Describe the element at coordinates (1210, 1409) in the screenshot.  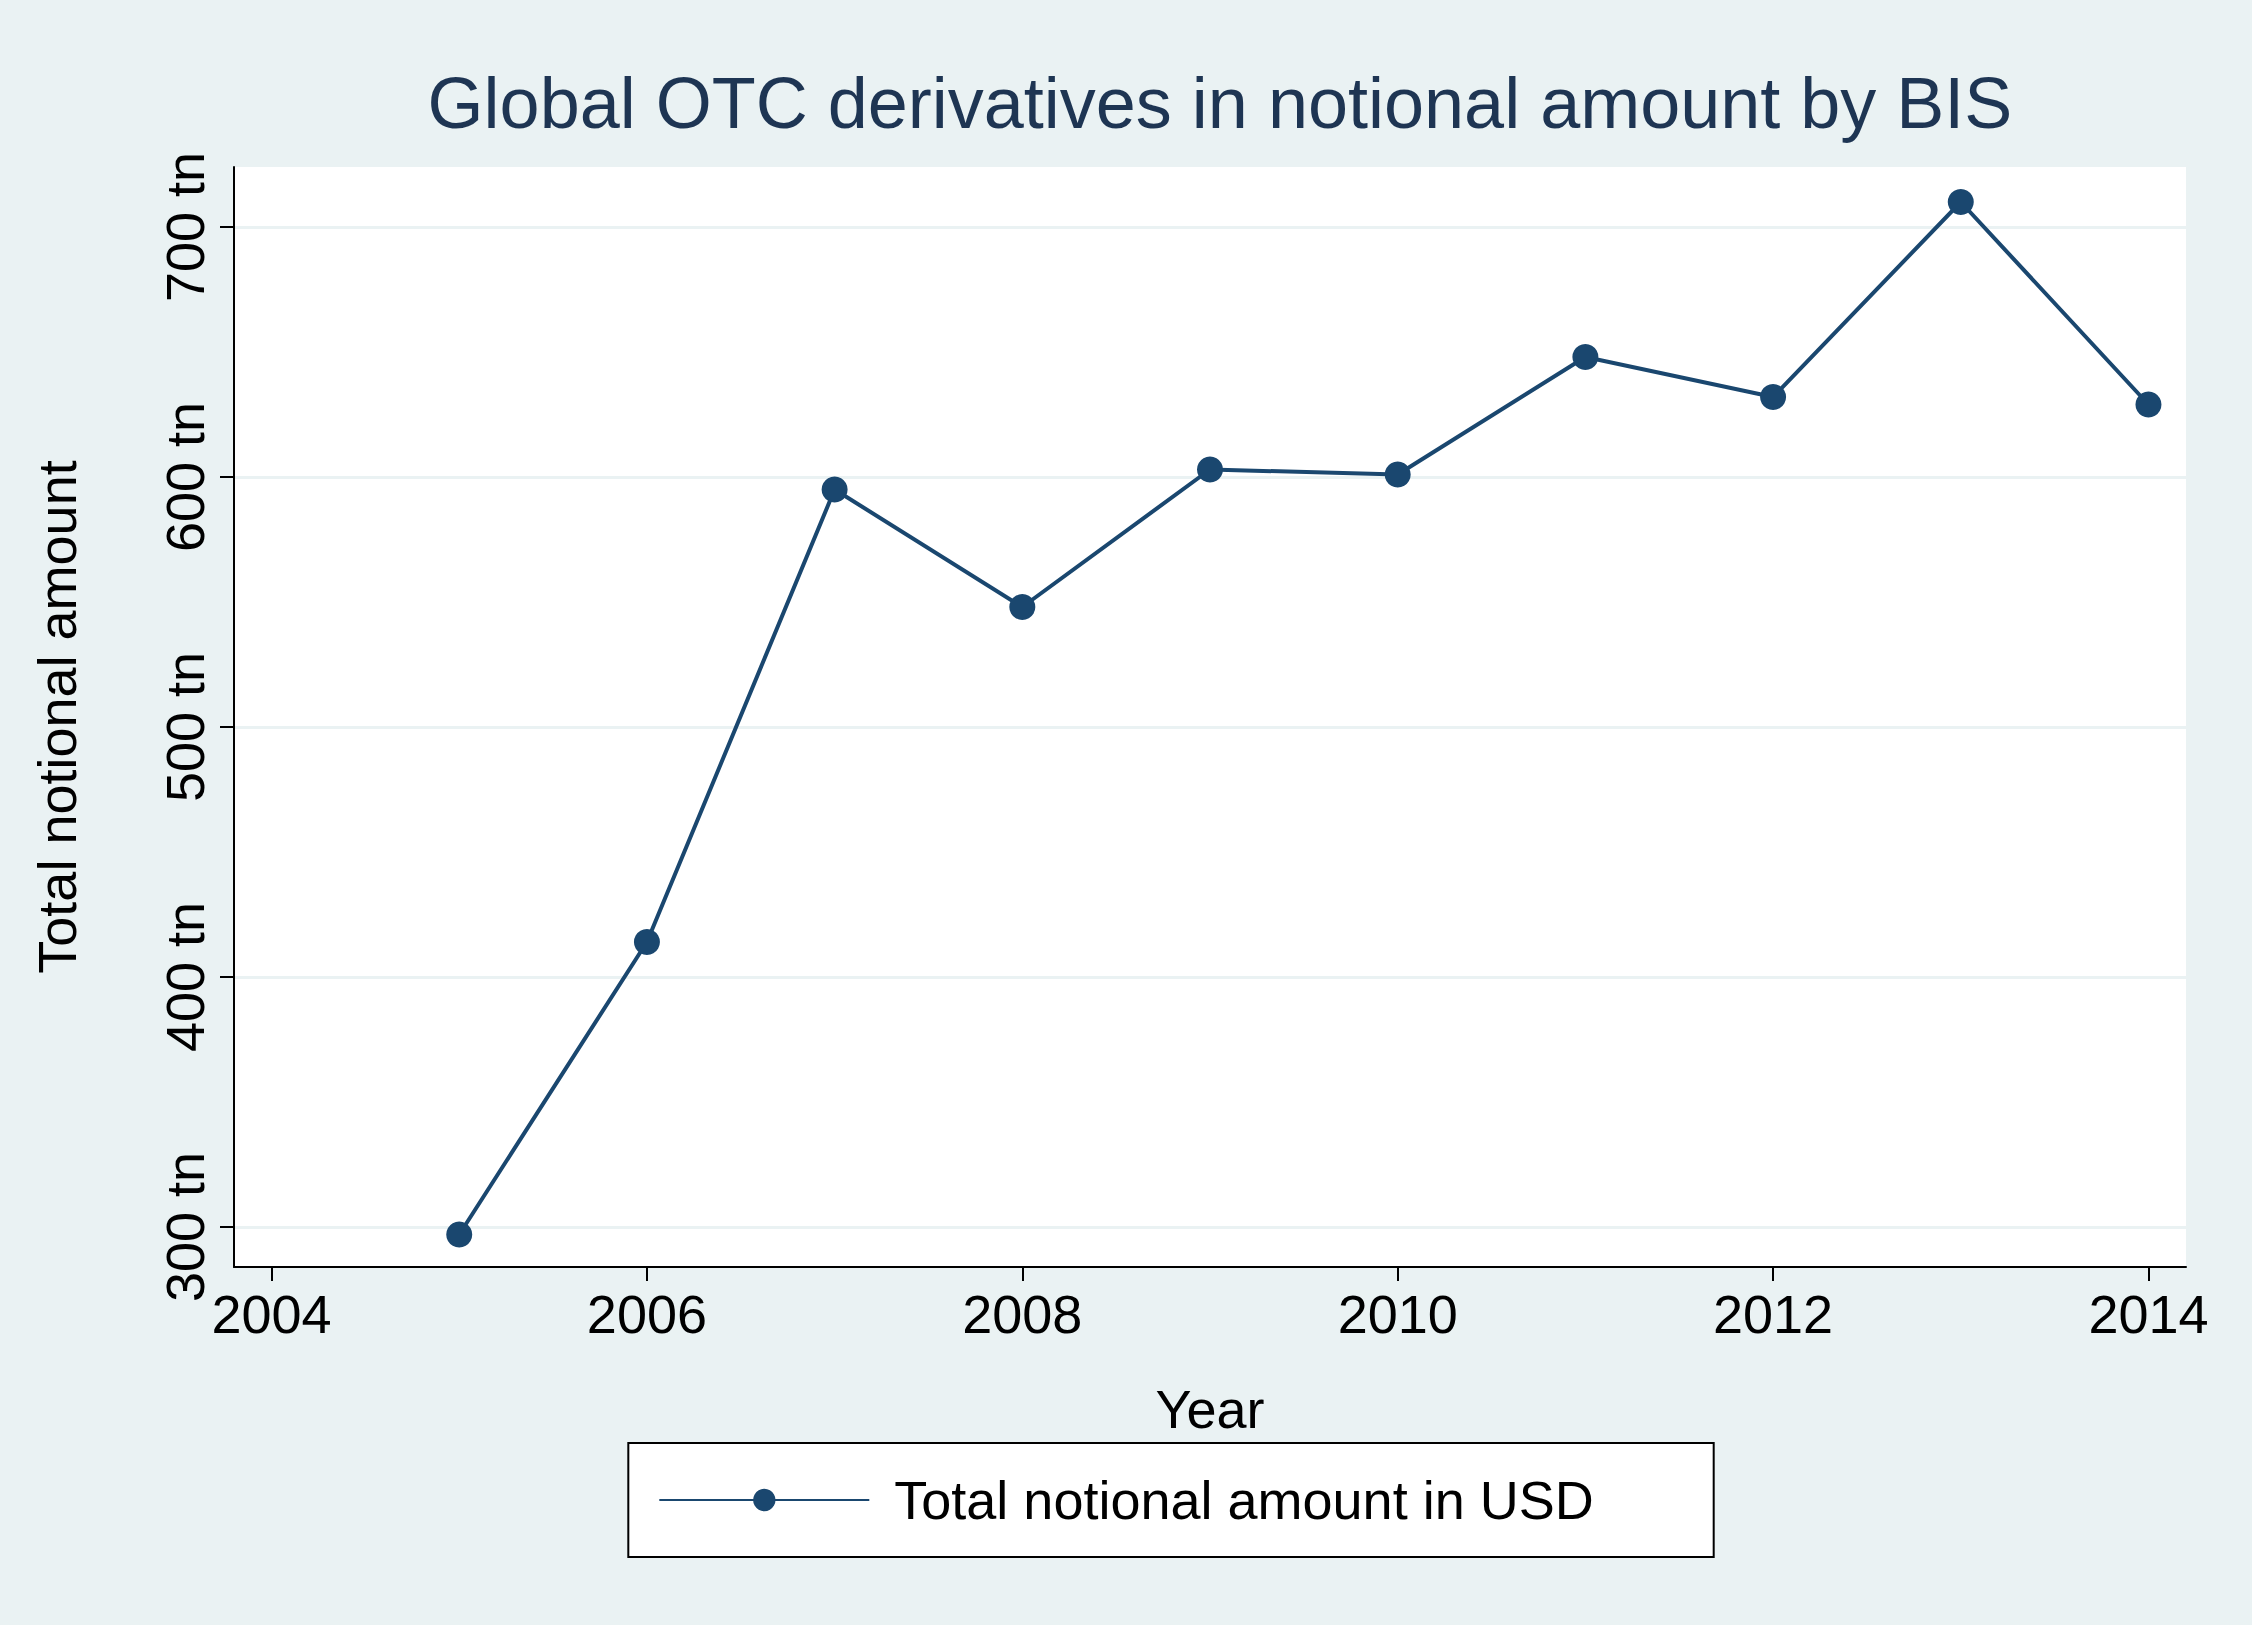
I see `x-axis-title: Year` at that location.